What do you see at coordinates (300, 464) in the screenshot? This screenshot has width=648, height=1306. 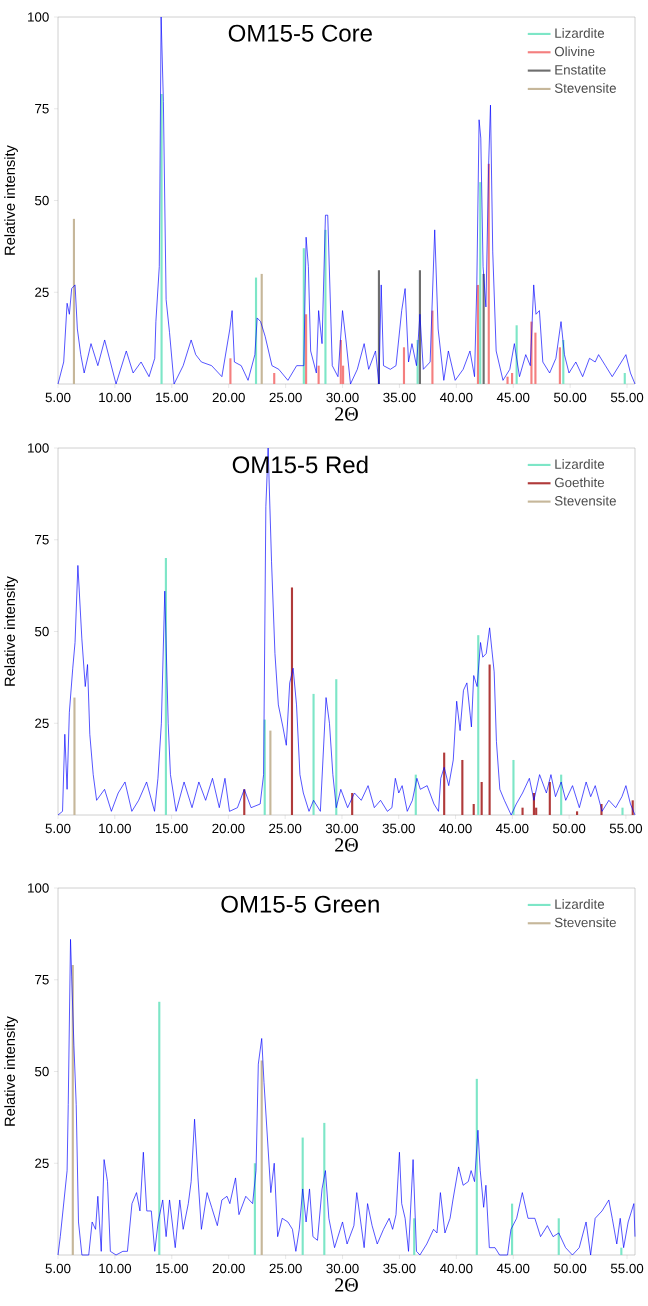 I see `chart-title: OM15-5 Red` at bounding box center [300, 464].